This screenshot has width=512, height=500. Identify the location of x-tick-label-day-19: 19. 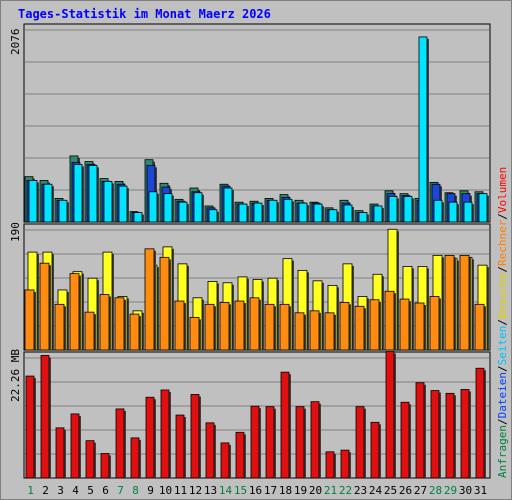
(300, 490).